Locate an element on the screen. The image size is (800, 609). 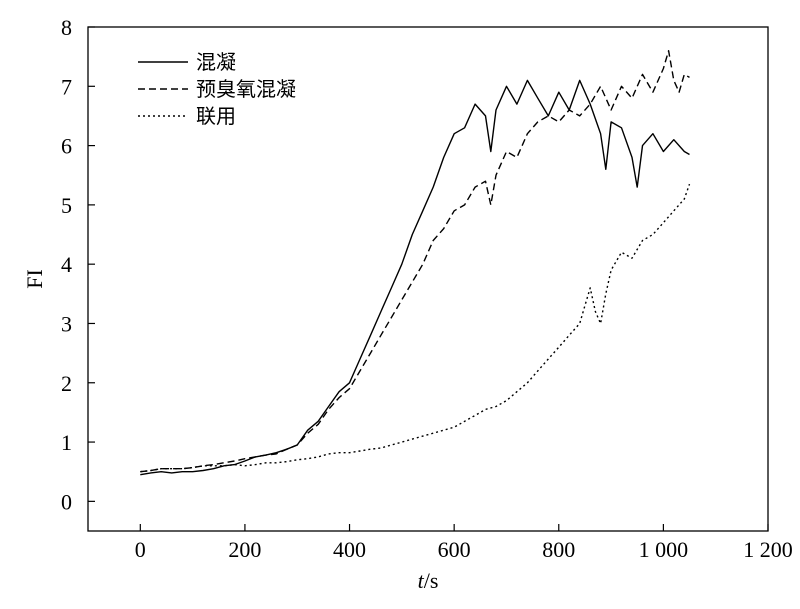
y-tick-label: 6 is located at coordinates (66, 146).